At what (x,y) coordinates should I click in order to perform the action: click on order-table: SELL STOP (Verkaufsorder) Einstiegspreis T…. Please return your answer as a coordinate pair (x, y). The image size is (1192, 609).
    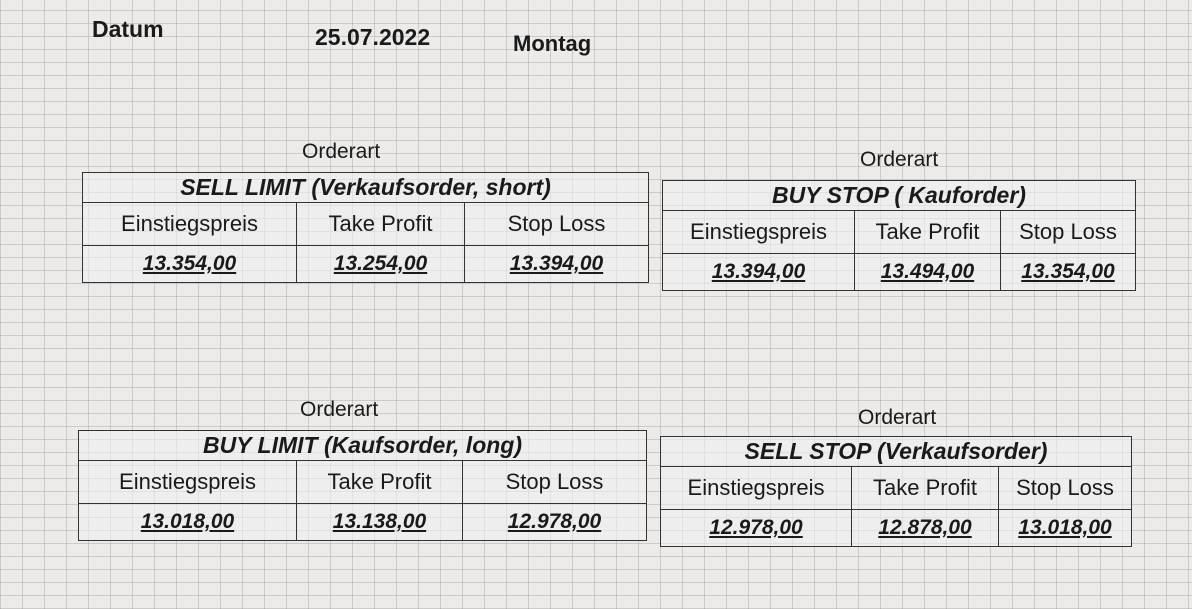
    Looking at the image, I should click on (896, 491).